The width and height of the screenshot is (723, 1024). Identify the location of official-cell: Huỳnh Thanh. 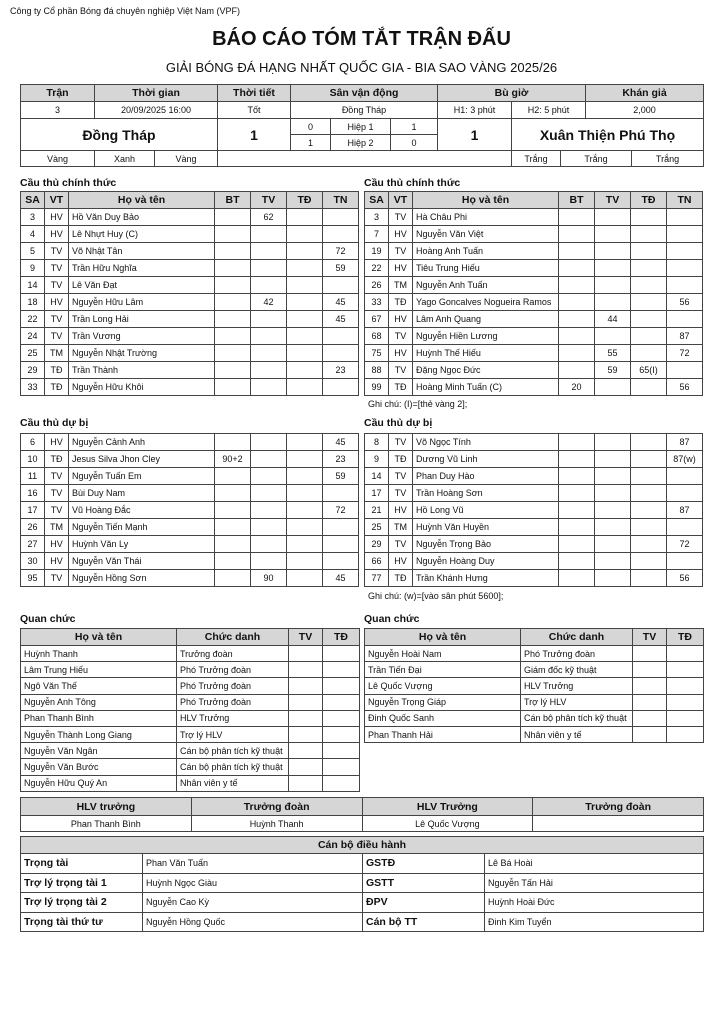
(98, 654).